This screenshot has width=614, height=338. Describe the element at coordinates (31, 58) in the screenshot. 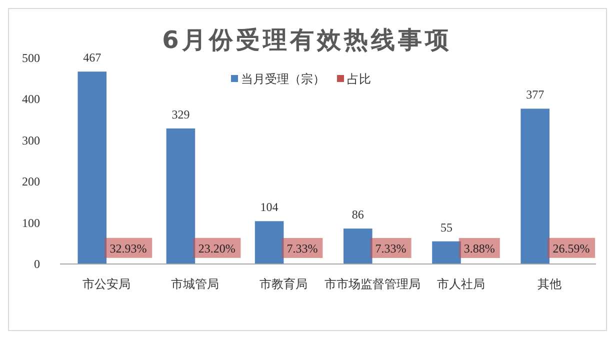

I see `y-tick-label: 500` at that location.